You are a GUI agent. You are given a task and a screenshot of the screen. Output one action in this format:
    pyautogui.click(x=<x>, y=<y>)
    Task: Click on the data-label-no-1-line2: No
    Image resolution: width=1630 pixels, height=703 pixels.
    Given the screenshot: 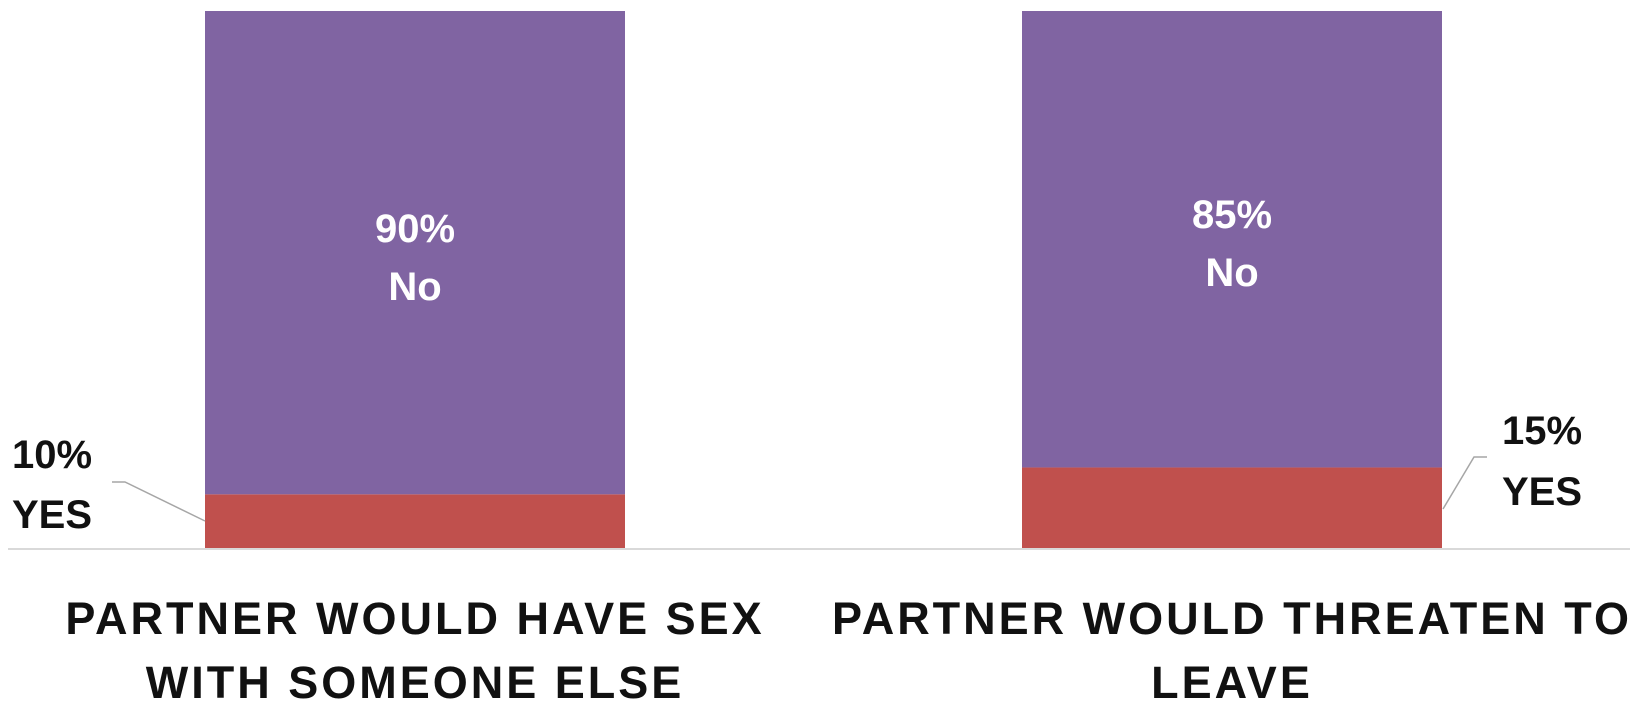 What is the action you would take?
    pyautogui.click(x=414, y=287)
    